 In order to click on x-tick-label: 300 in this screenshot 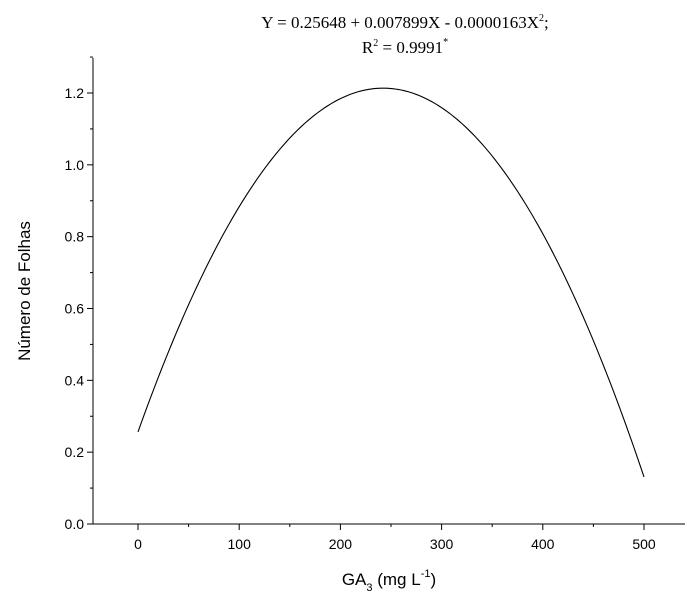, I will do `click(442, 544)`.